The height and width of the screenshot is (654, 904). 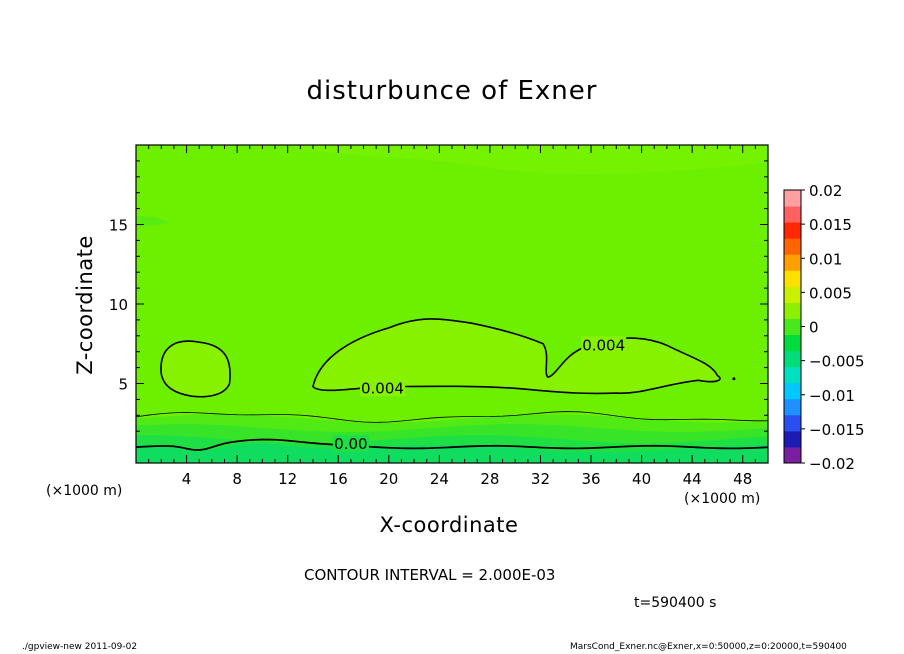 I want to click on colorbar-tick-label: 0.01, so click(x=825, y=259).